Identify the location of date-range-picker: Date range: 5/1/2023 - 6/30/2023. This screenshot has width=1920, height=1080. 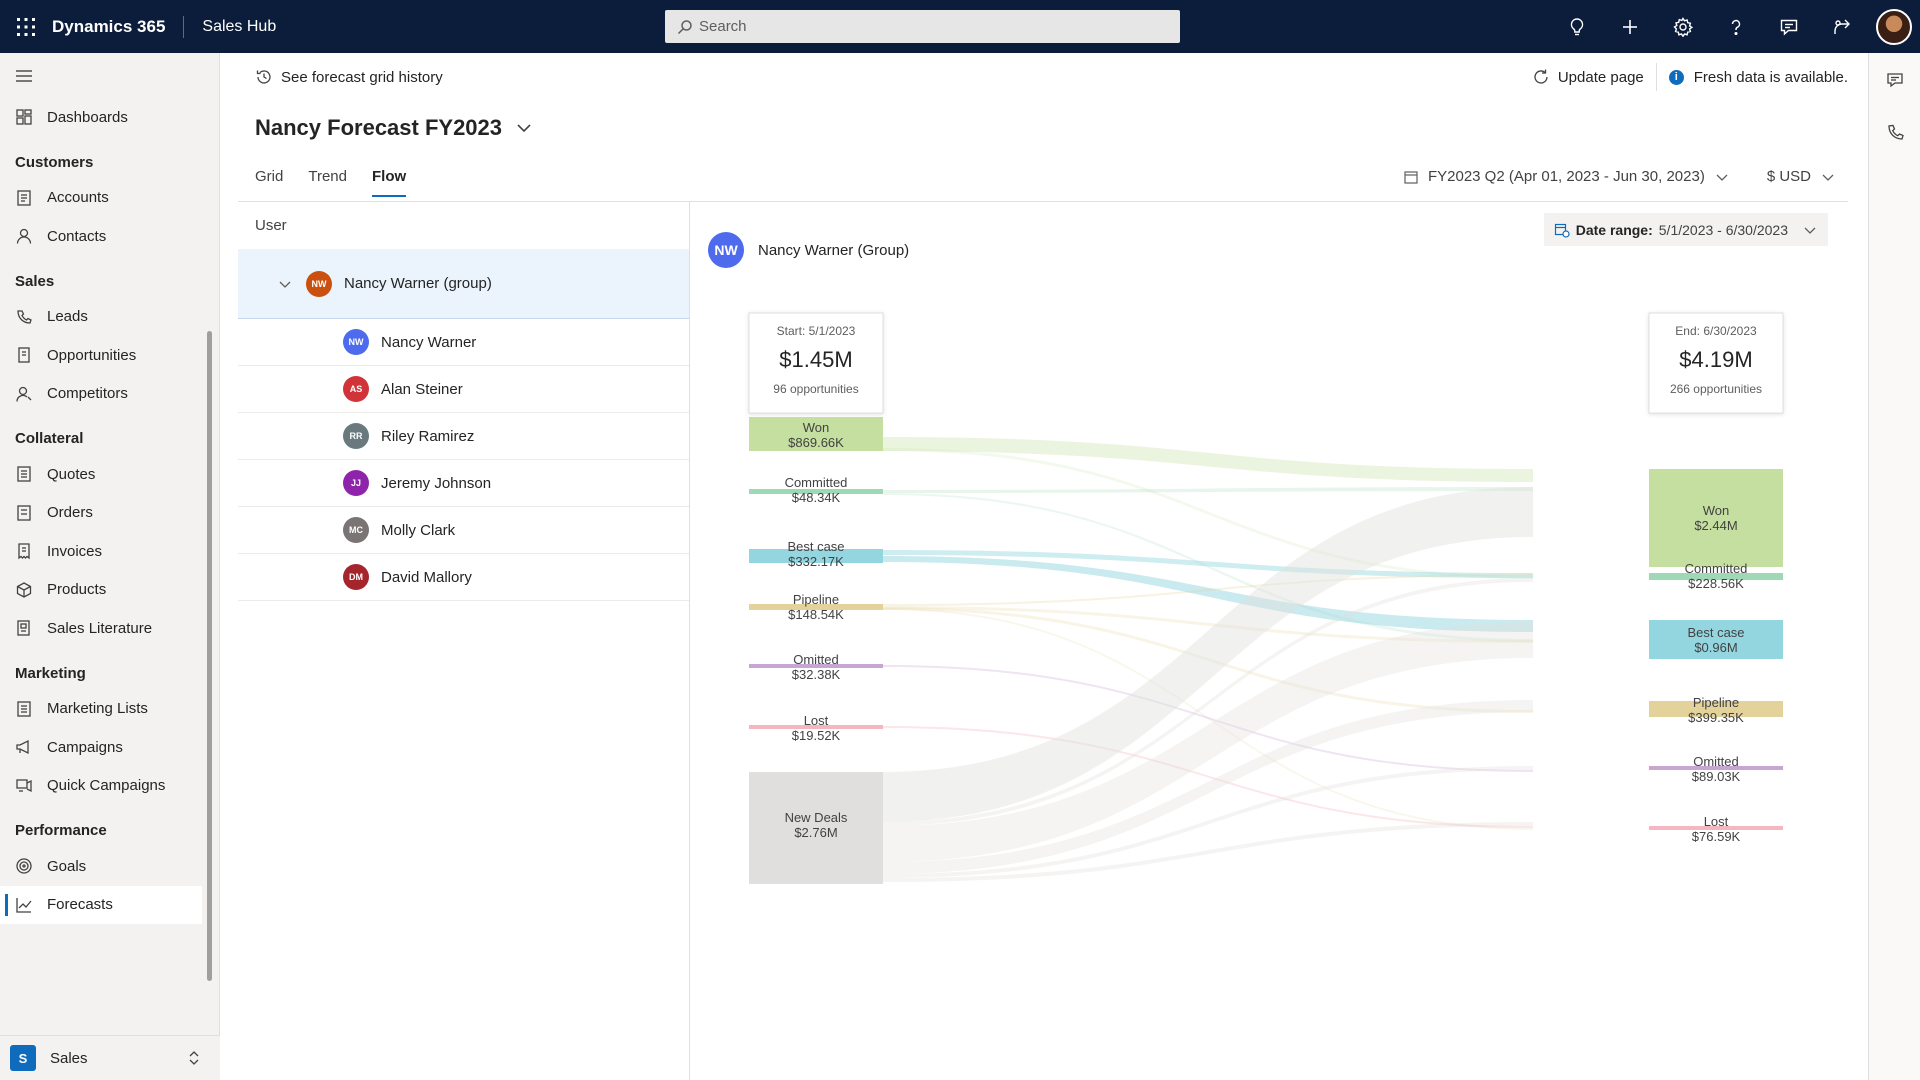
(1685, 229).